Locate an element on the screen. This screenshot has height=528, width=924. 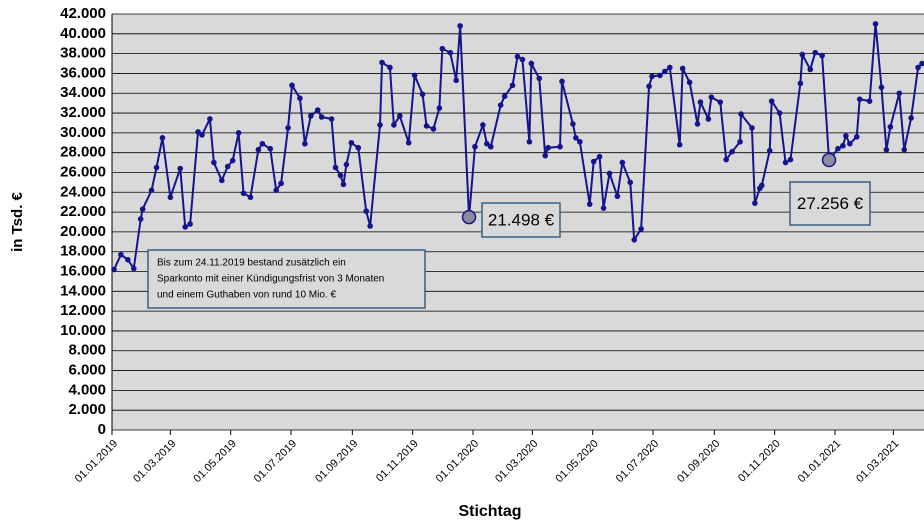
y-tick-label: 22.000 is located at coordinates (83, 211).